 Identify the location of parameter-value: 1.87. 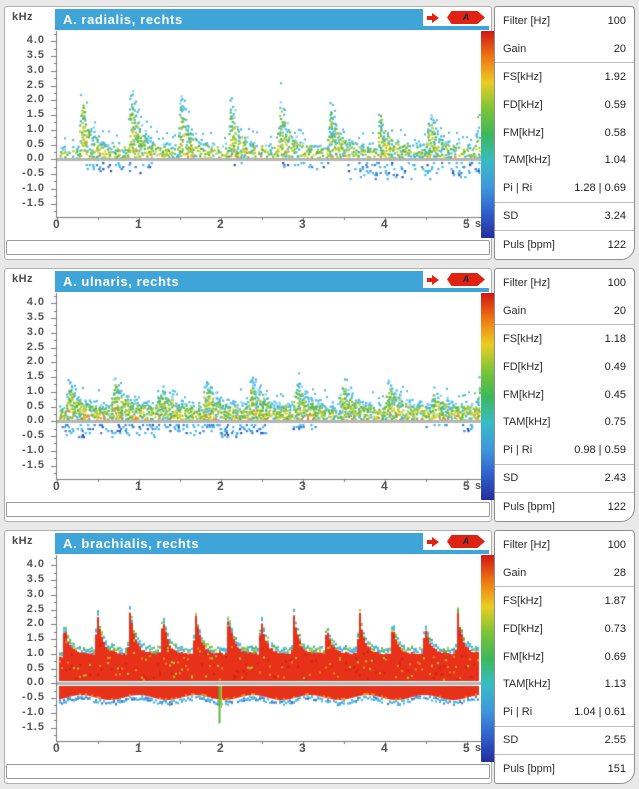
(615, 601).